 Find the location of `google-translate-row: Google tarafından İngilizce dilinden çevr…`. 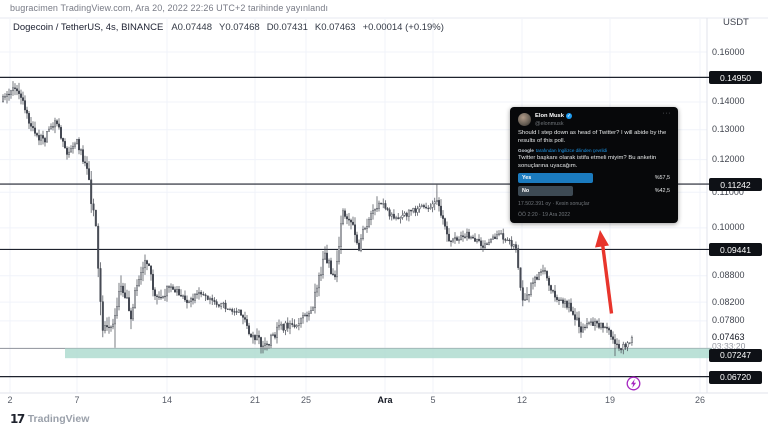

google-translate-row: Google tarafından İngilizce dilinden çevr… is located at coordinates (595, 150).